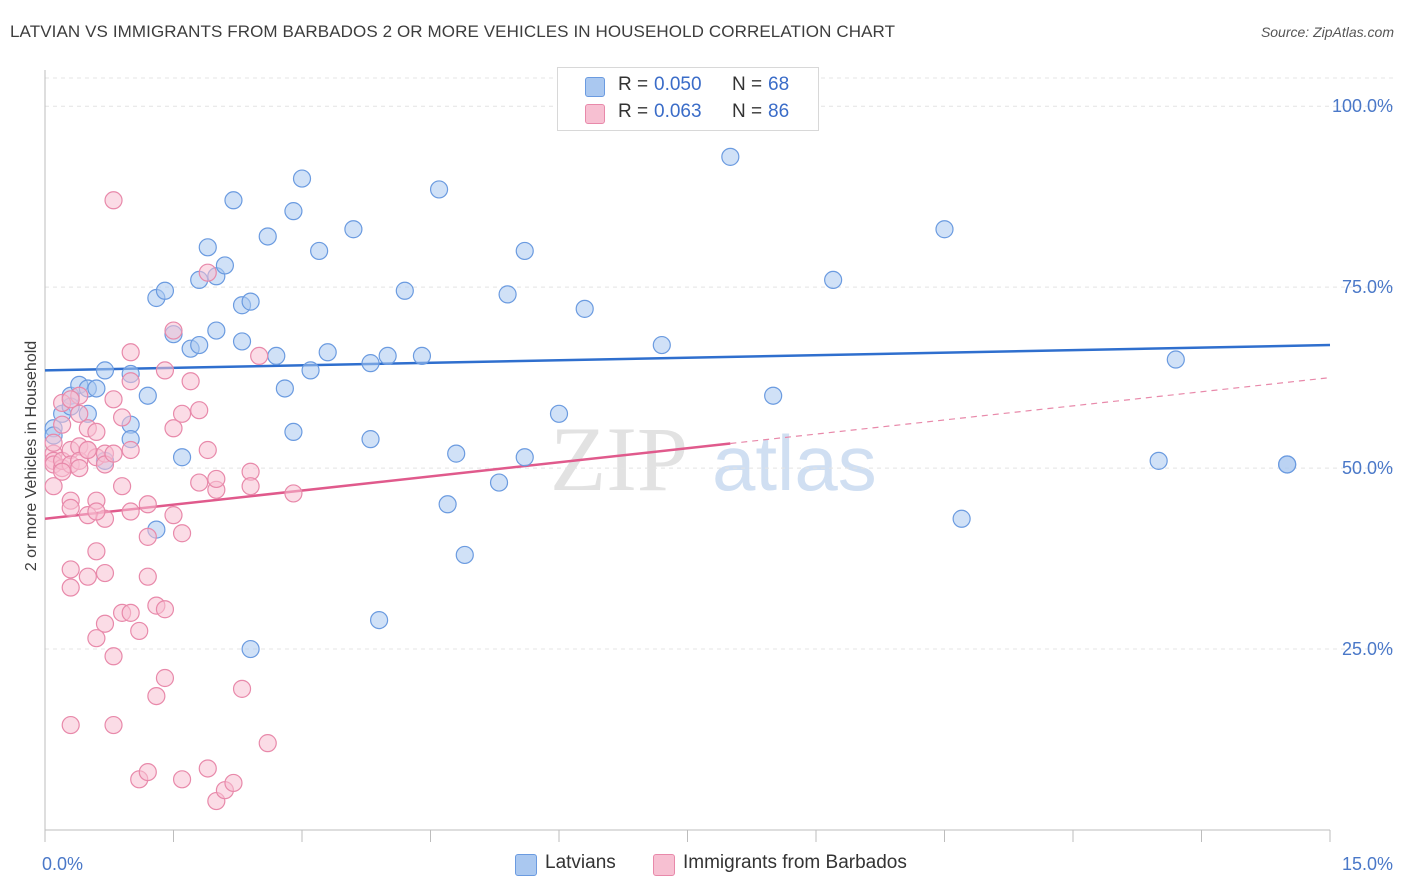 The height and width of the screenshot is (892, 1406). What do you see at coordinates (1367, 649) in the screenshot?
I see `y-tick-label: 25.0%` at bounding box center [1367, 649].